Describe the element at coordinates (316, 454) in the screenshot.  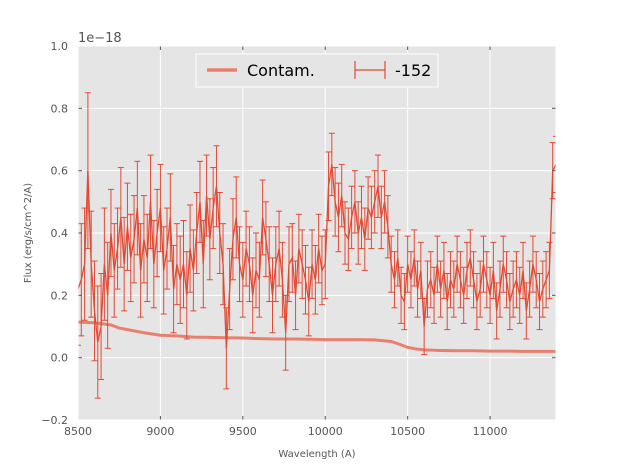
I see `x-axis-label: Wavelength (A)` at that location.